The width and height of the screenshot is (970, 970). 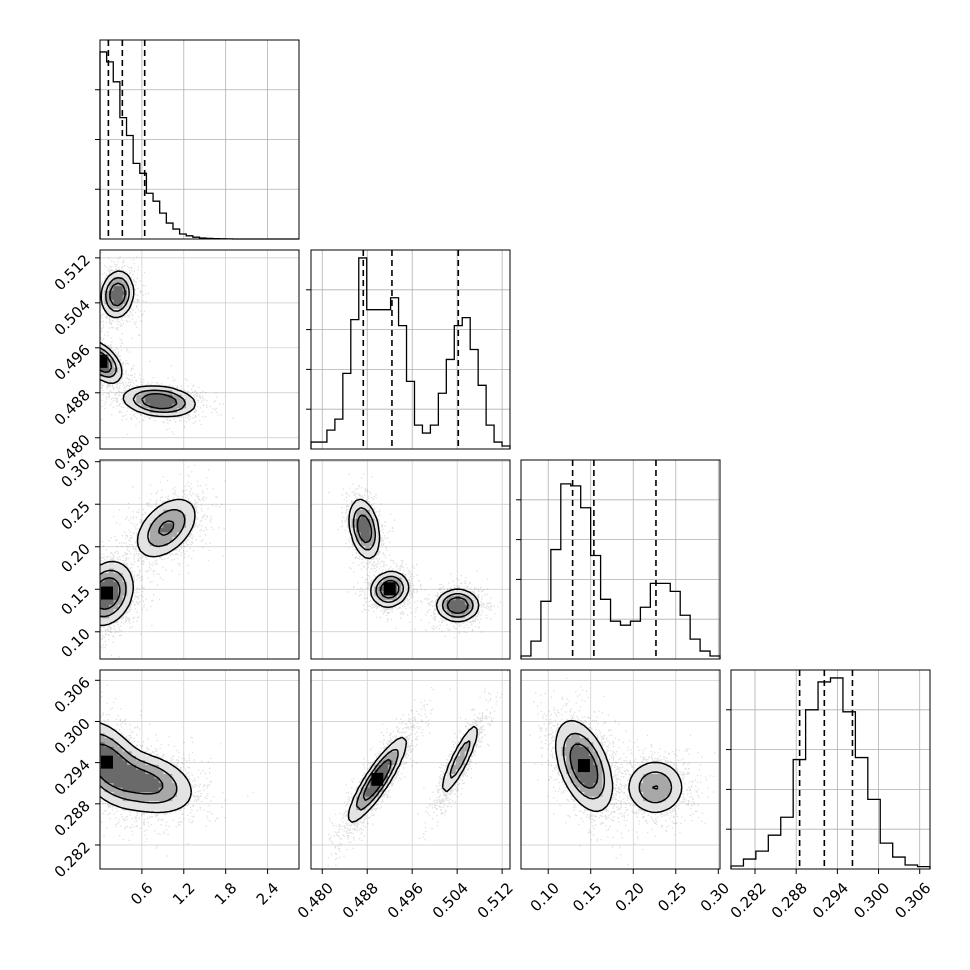 What do you see at coordinates (106, 593) in the screenshot?
I see `density-peak` at bounding box center [106, 593].